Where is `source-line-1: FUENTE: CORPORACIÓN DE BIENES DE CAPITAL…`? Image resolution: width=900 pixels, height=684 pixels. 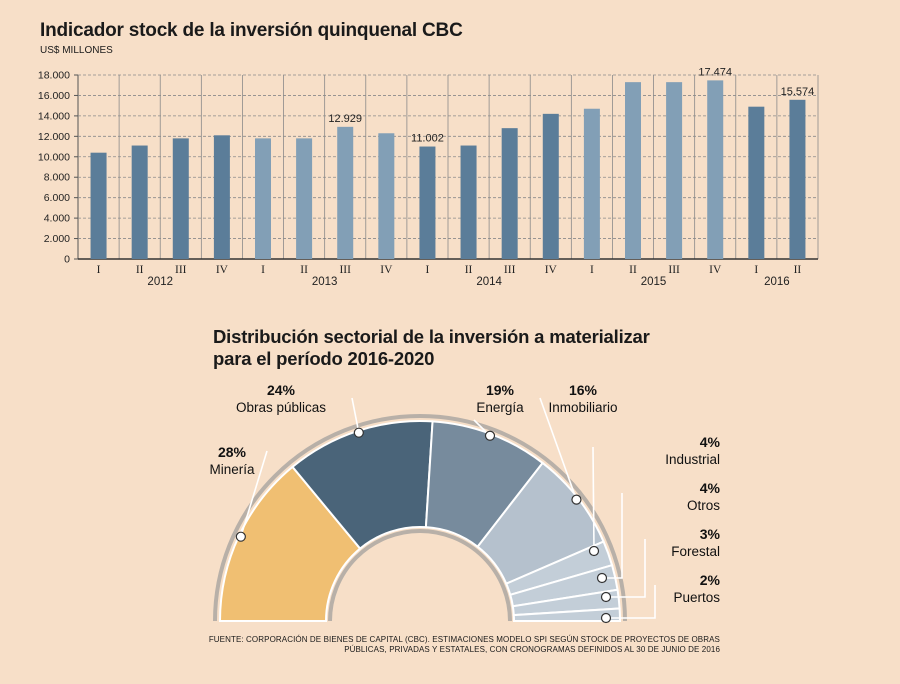
source-line-1: FUENTE: CORPORACIÓN DE BIENES DE CAPITAL… is located at coordinates (464, 639).